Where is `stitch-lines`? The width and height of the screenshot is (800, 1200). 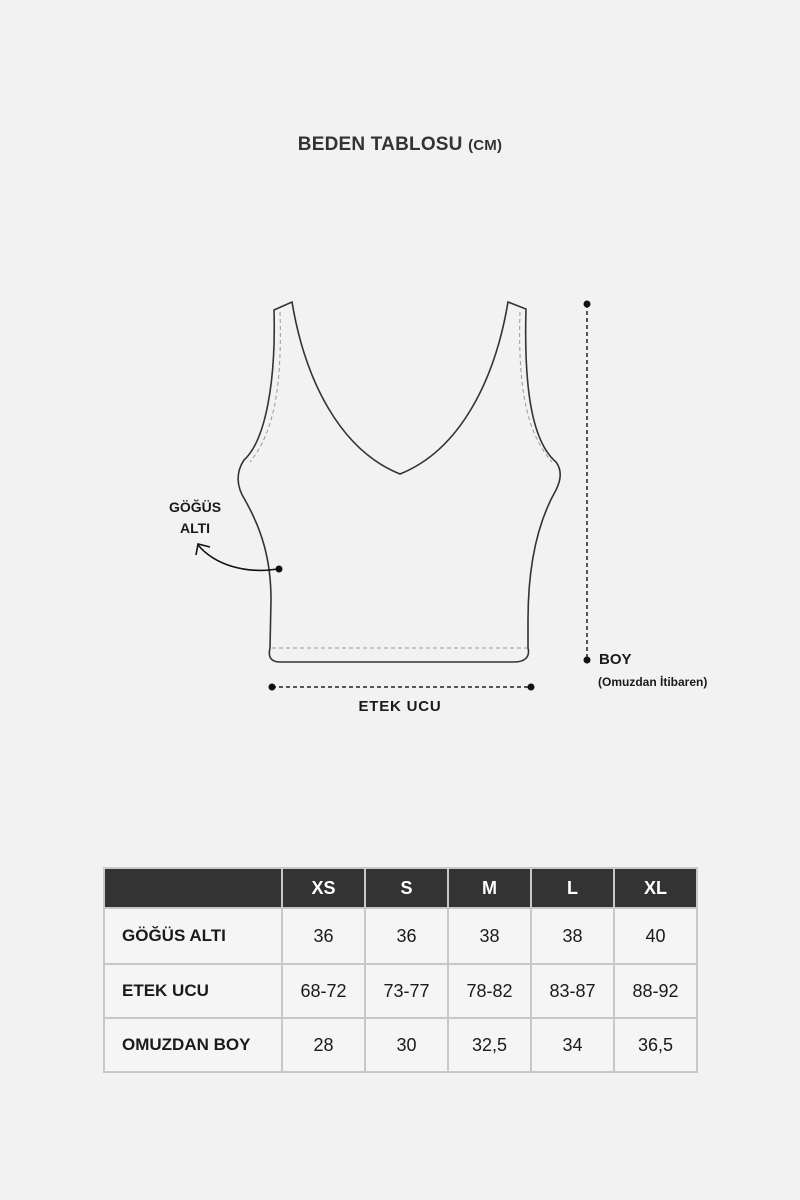 stitch-lines is located at coordinates (401, 480).